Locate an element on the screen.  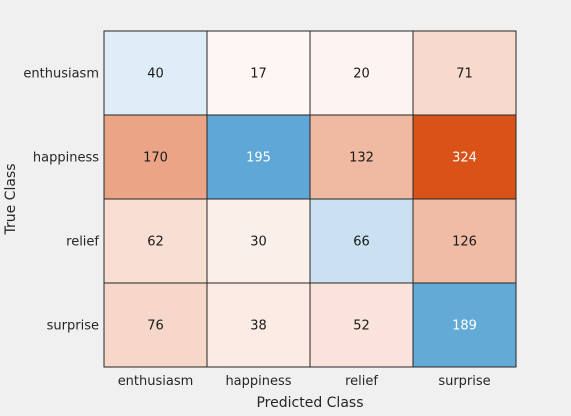
cell-value-label: 17 is located at coordinates (258, 74).